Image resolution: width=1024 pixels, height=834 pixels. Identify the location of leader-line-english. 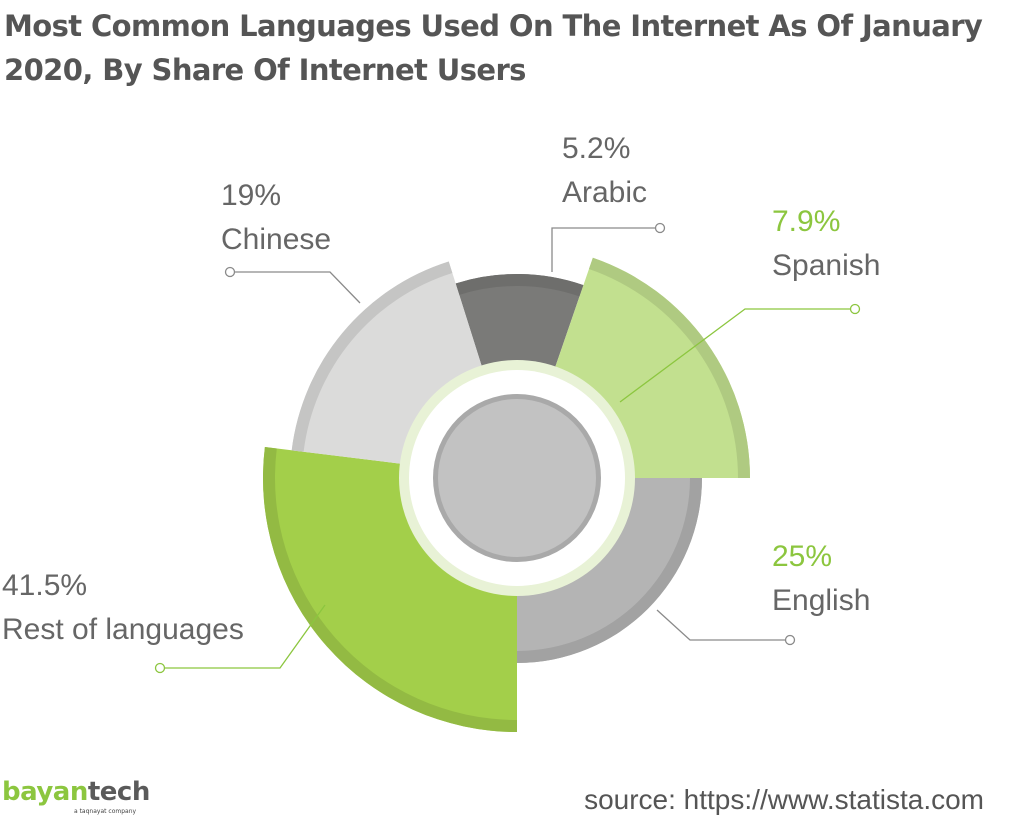
(723, 625).